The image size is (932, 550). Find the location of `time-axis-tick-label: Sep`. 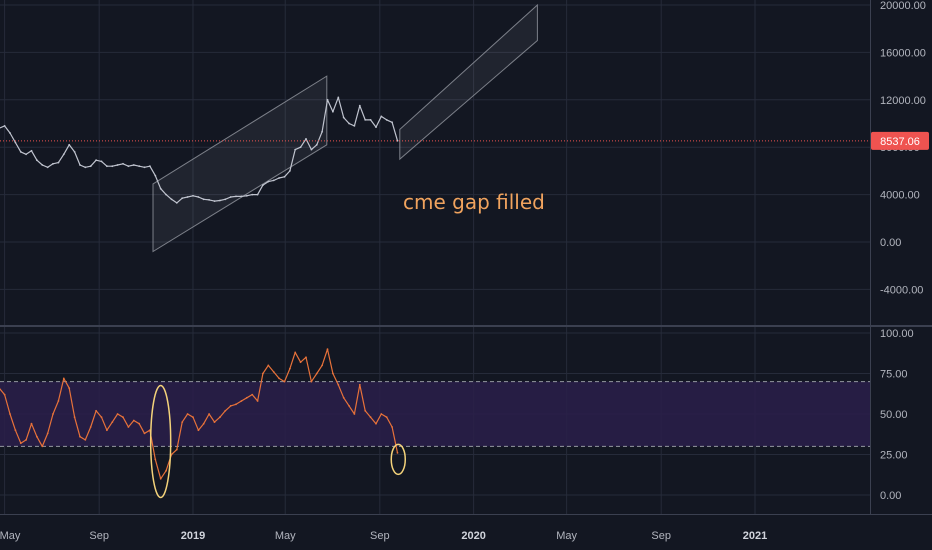

time-axis-tick-label: Sep is located at coordinates (661, 536).